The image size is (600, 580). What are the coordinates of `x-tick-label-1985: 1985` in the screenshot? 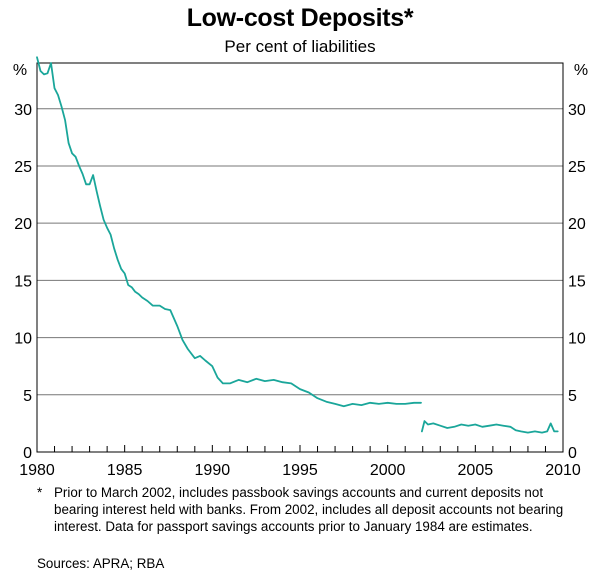 It's located at (125, 470).